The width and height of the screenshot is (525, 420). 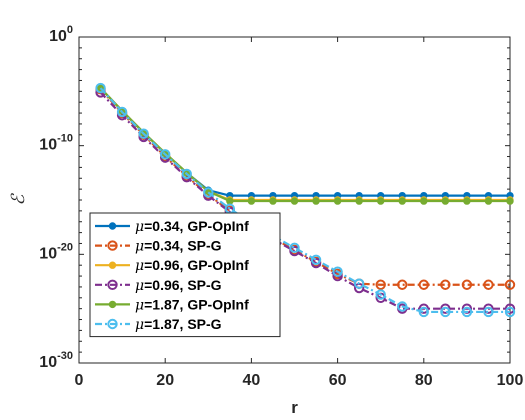 I want to click on legend-series-name: =0.34, GP-OpInf, so click(x=196, y=226).